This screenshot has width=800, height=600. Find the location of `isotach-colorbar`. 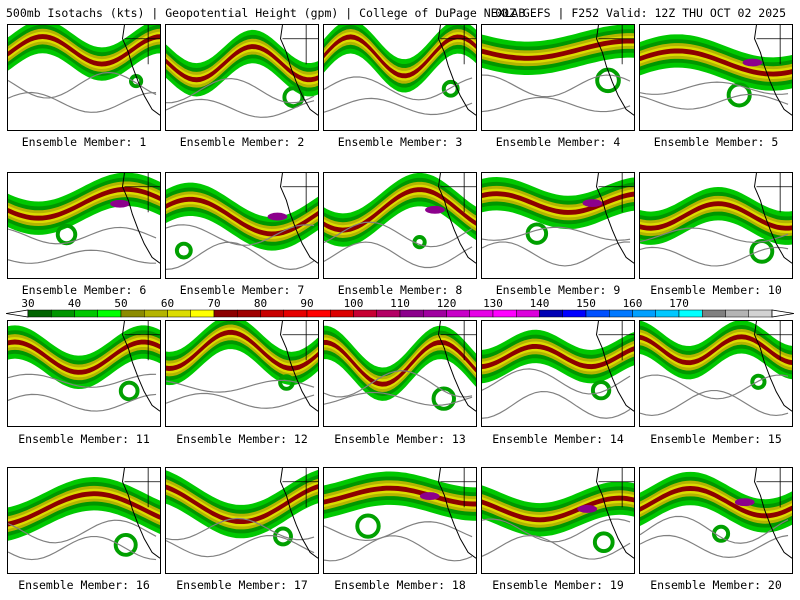

isotach-colorbar is located at coordinates (400, 313).